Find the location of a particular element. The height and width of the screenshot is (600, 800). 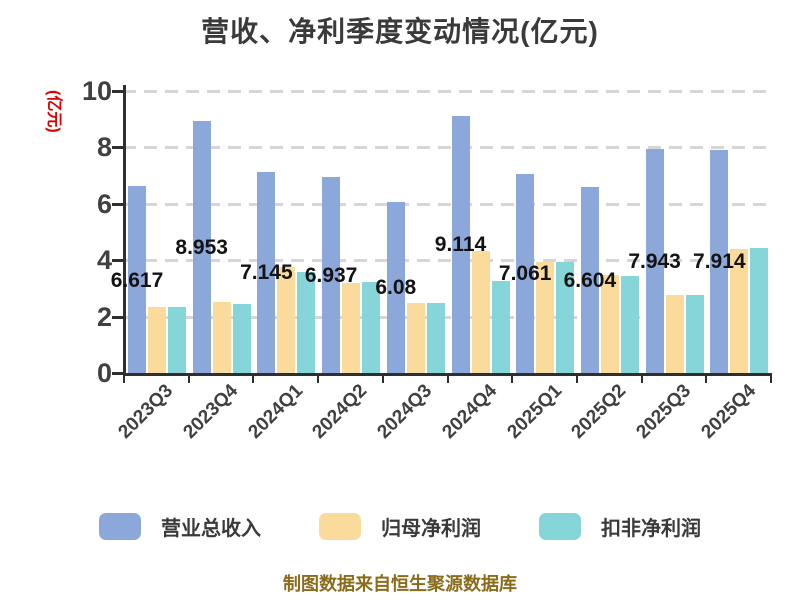

bar-扣非净利润-2024Q4 is located at coordinates (500, 326).